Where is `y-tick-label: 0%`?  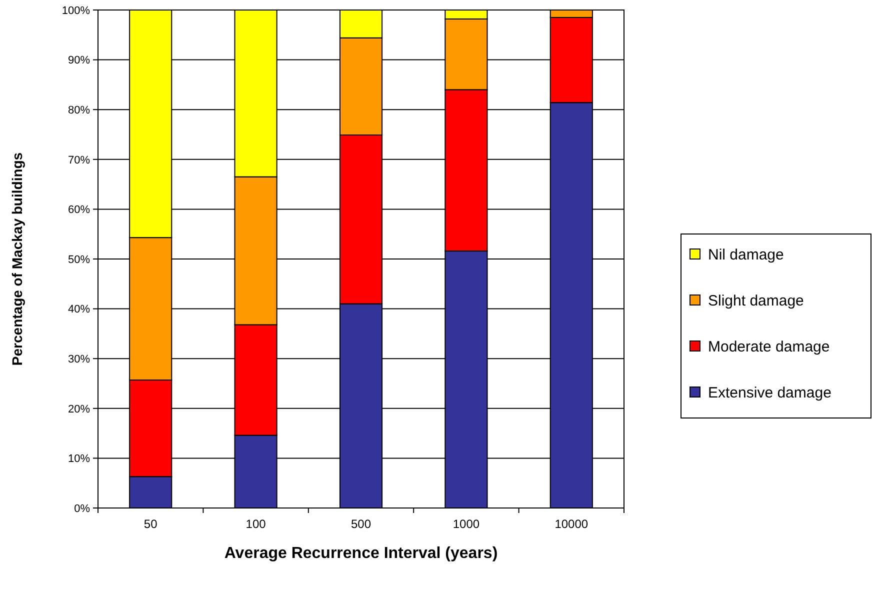
y-tick-label: 0% is located at coordinates (82, 508).